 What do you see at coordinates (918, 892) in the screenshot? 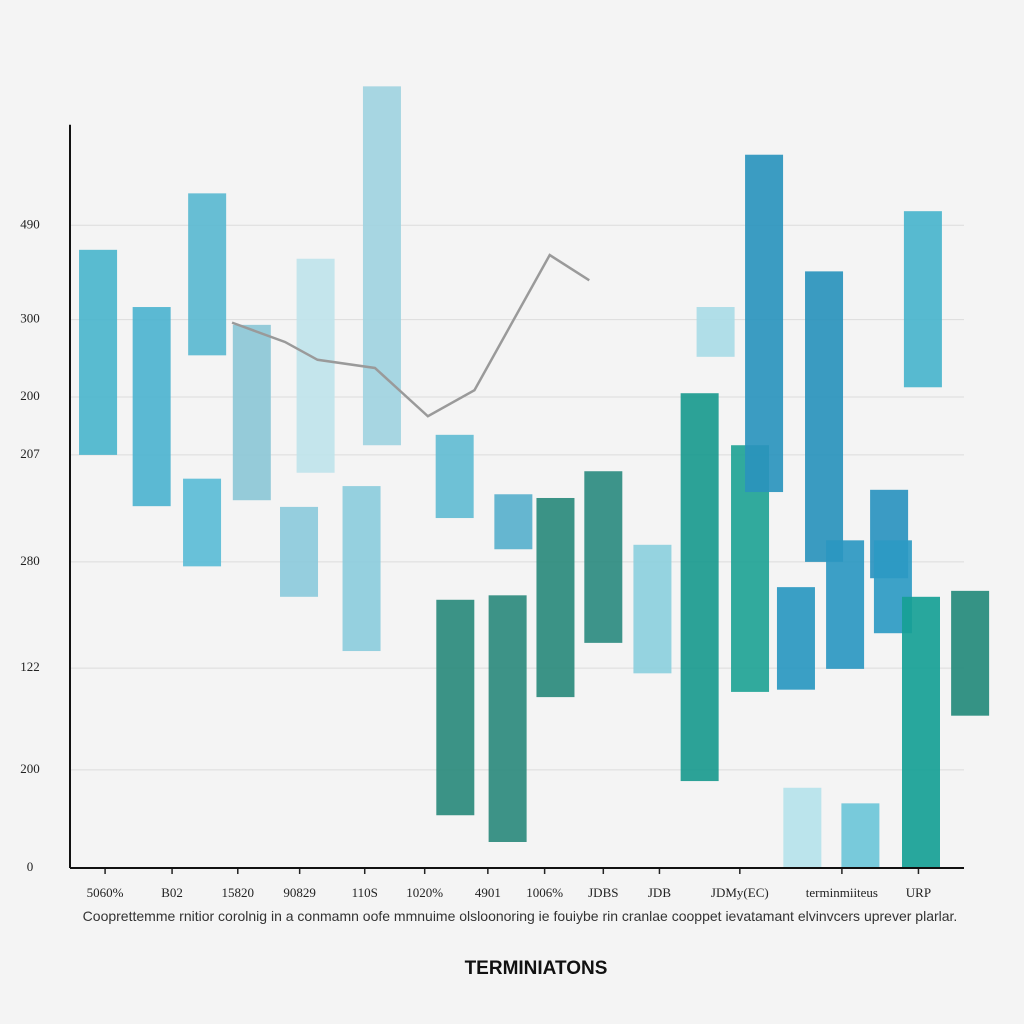
I see `x-tick-label: URP` at bounding box center [918, 892].